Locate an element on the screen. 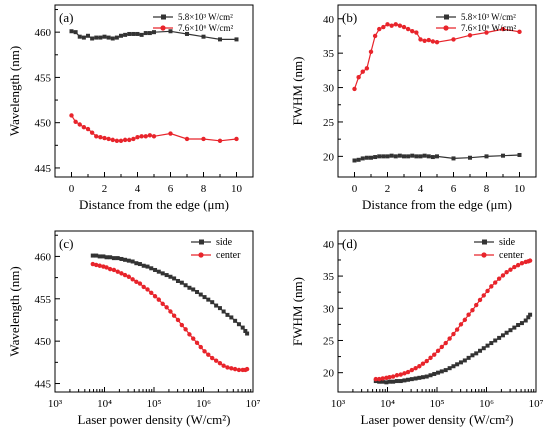  y-tick-label: 25 is located at coordinates (329, 341).